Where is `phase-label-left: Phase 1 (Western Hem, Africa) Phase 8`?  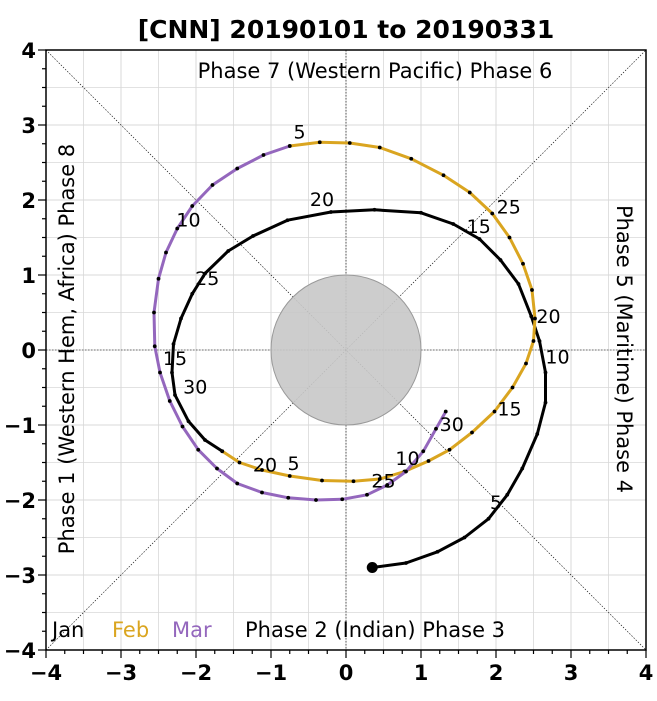
phase-label-left: Phase 1 (Western Hem, Africa) Phase 8 is located at coordinates (67, 349).